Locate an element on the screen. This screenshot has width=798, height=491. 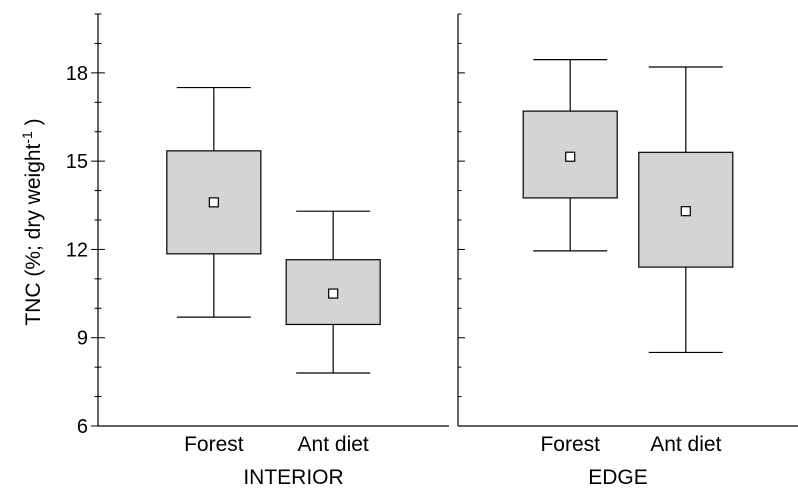
y-tick-label: 12 is located at coordinates (77, 250).